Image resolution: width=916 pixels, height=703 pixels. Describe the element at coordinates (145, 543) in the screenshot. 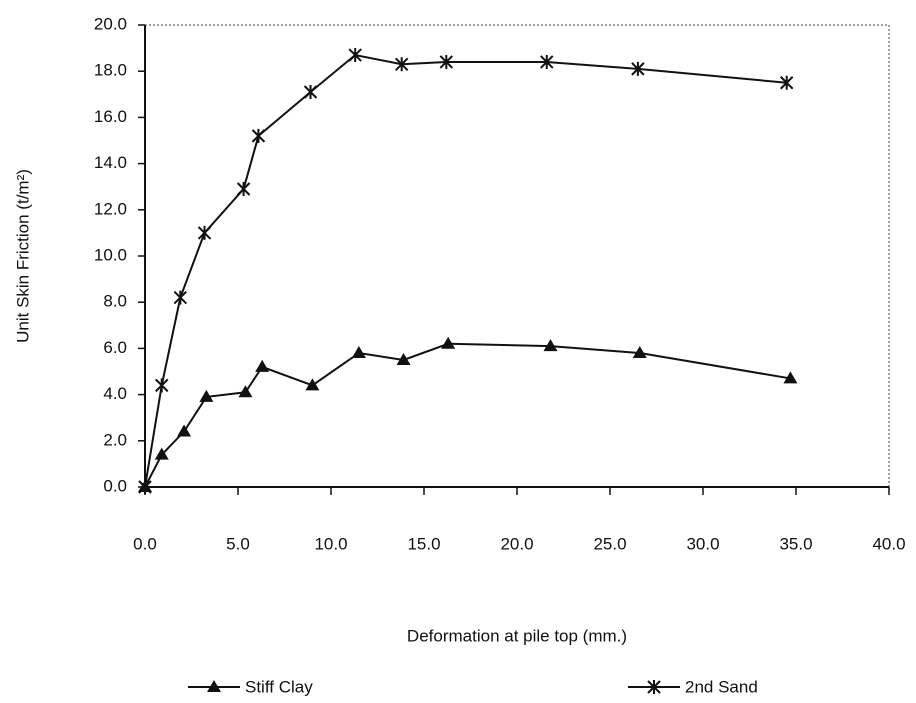

I see `x-tick-label: 0.0` at that location.